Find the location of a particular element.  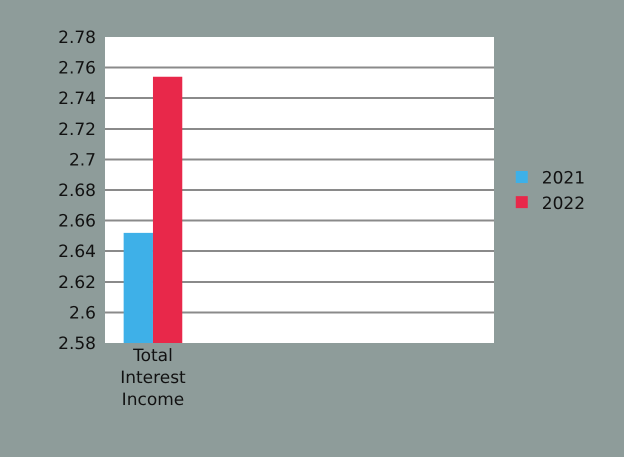

legend-label: 2021 is located at coordinates (564, 178).